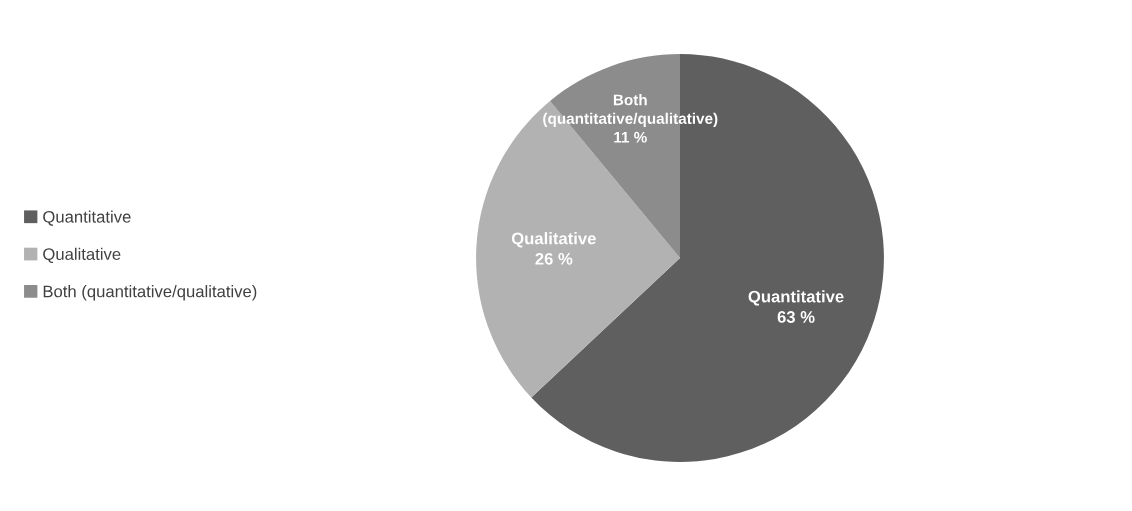  What do you see at coordinates (82, 255) in the screenshot?
I see `legend-label: Qualitative` at bounding box center [82, 255].